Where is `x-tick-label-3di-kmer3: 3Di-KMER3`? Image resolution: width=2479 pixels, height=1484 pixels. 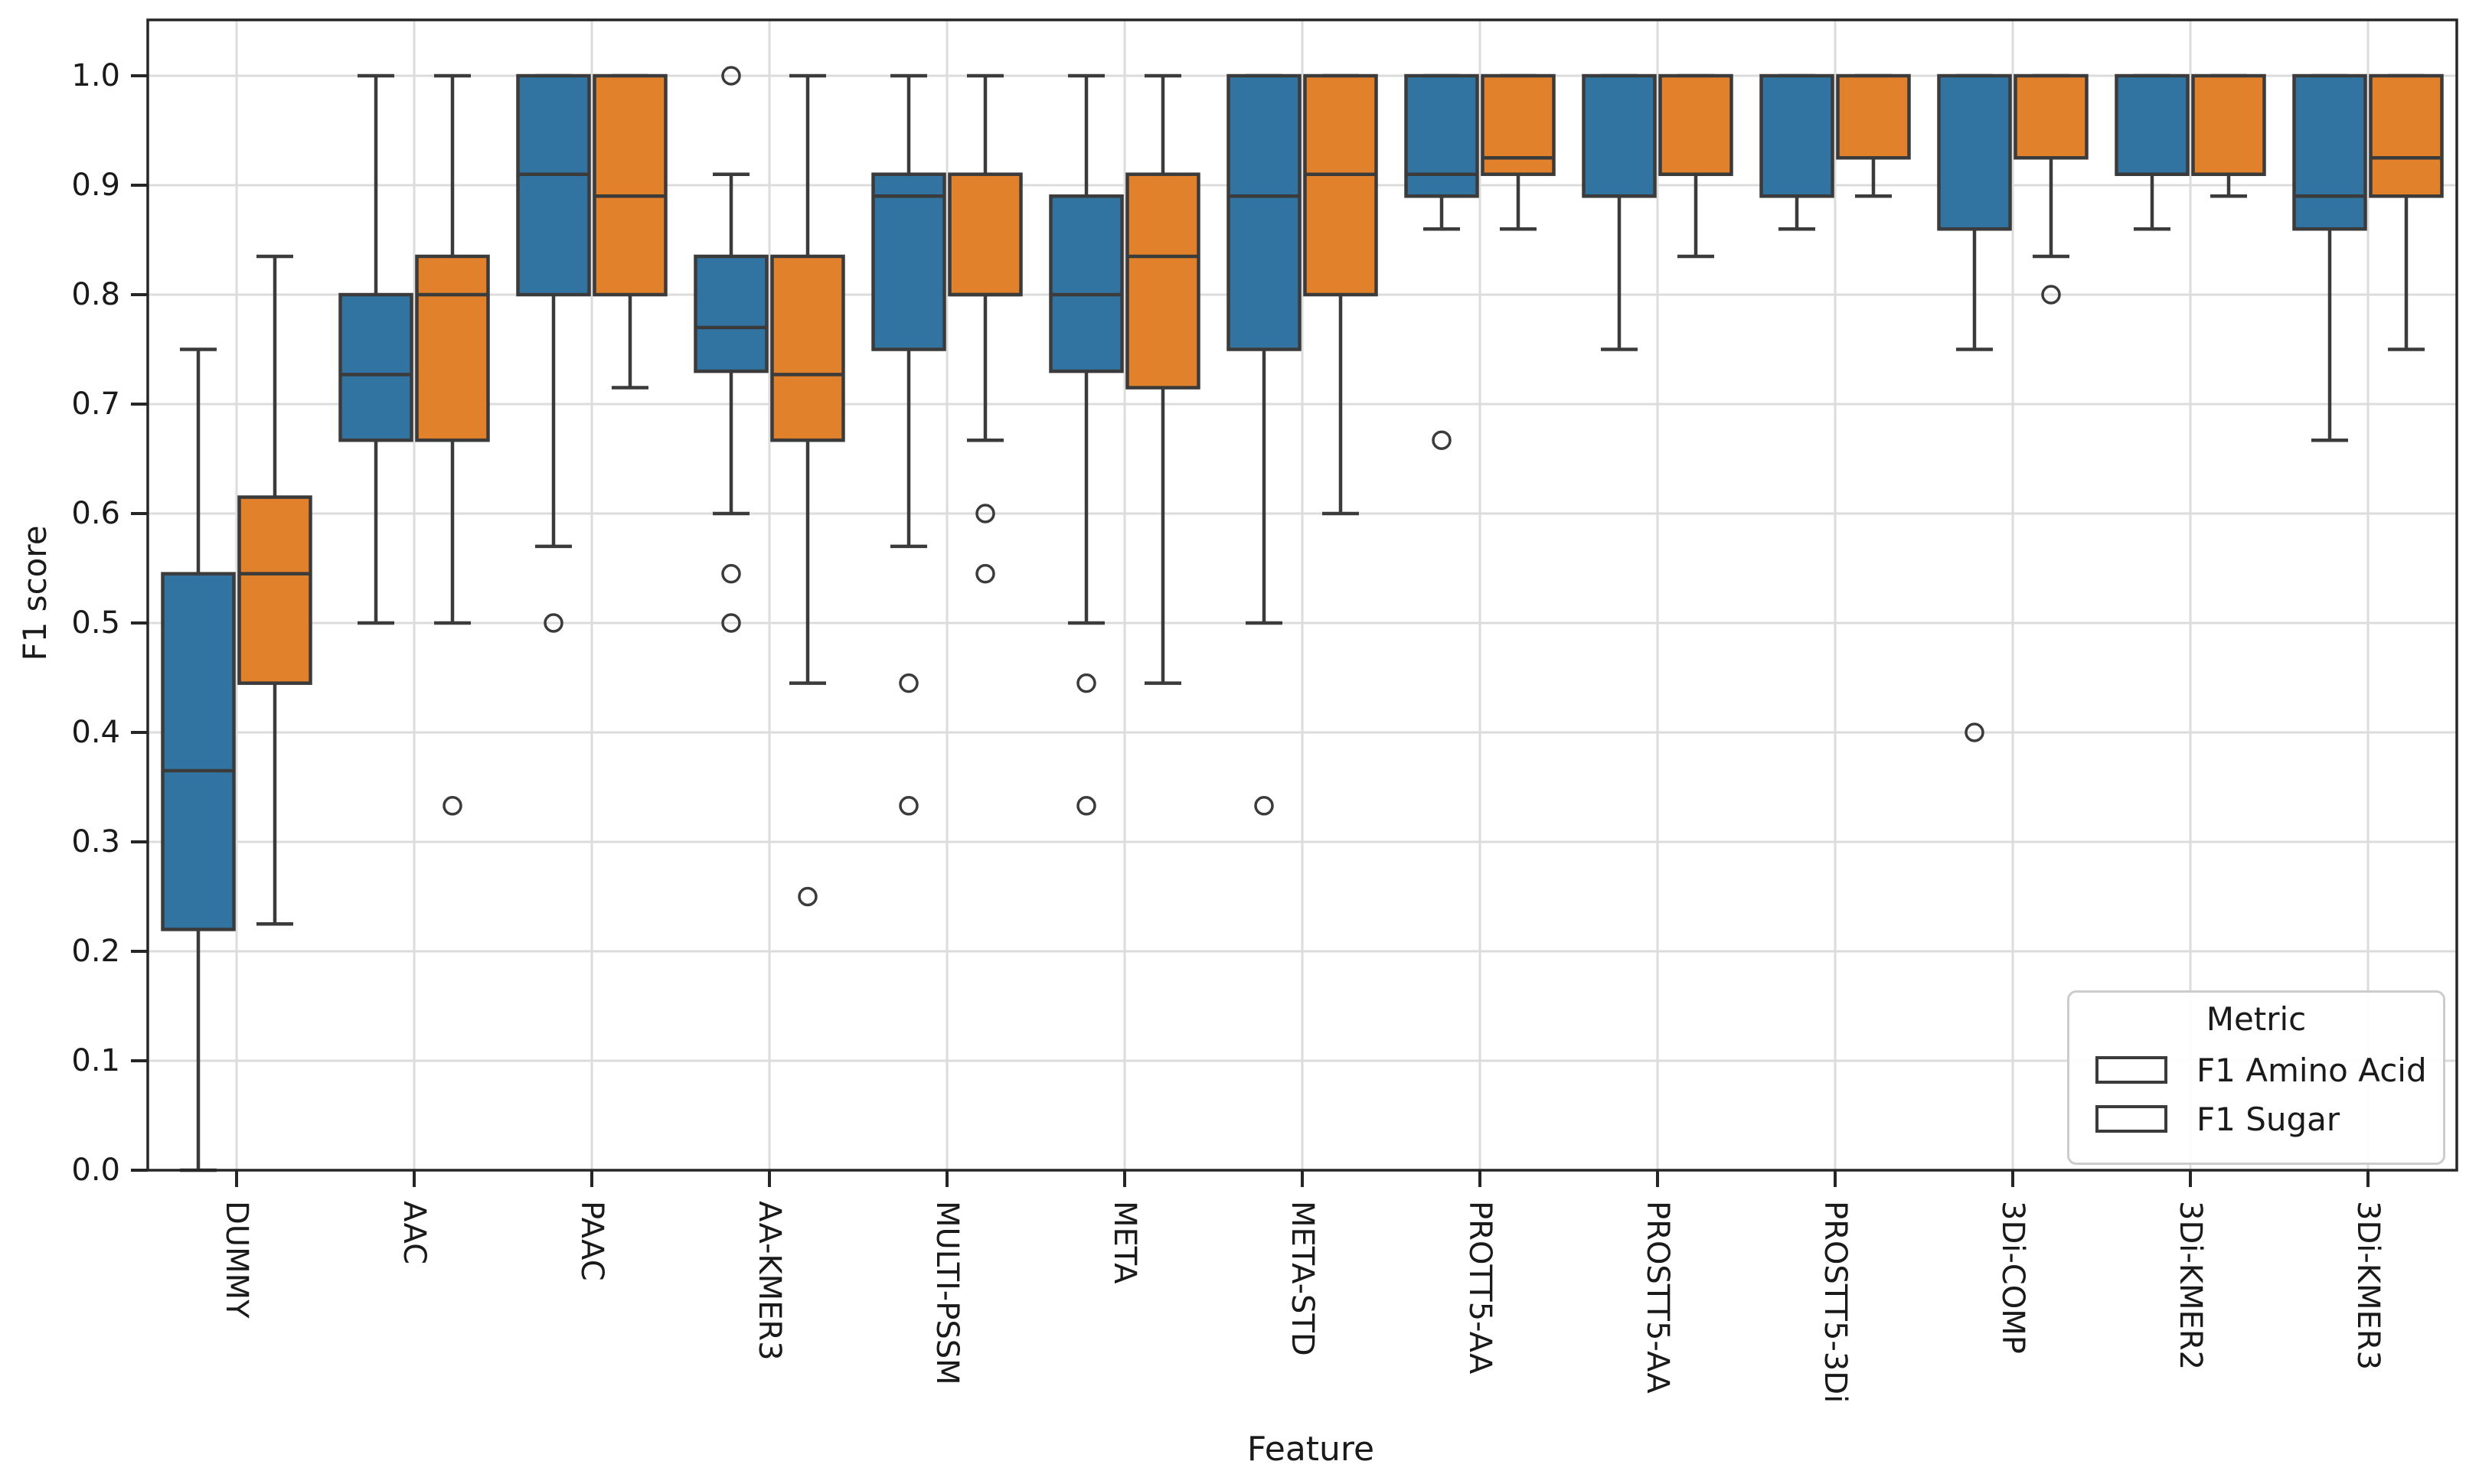 x-tick-label-3di-kmer3: 3Di-KMER3 is located at coordinates (2368, 1285).